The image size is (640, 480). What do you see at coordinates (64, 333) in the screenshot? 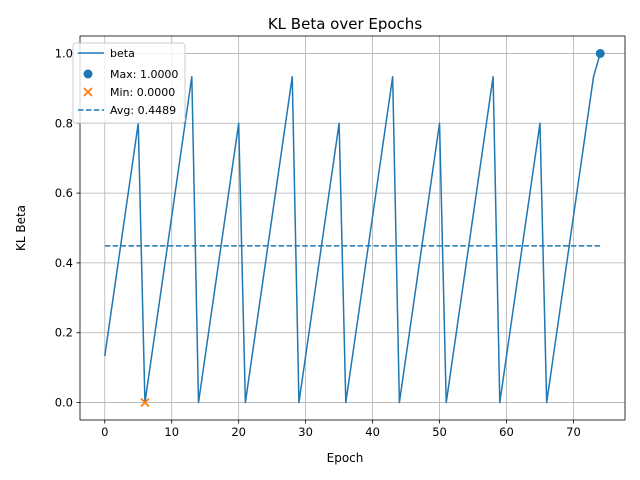
I see `y-tick-label: 0.2` at bounding box center [64, 333].